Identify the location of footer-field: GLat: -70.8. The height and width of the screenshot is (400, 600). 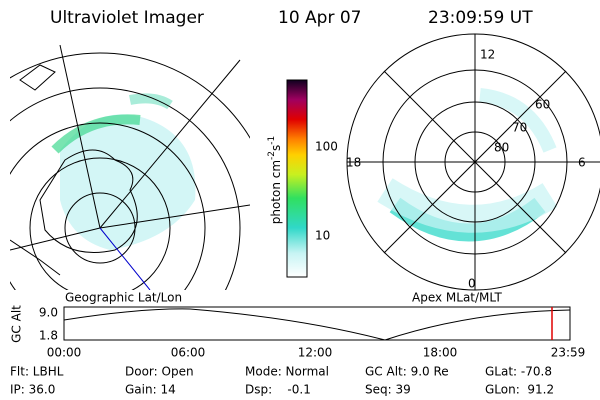
(518, 372).